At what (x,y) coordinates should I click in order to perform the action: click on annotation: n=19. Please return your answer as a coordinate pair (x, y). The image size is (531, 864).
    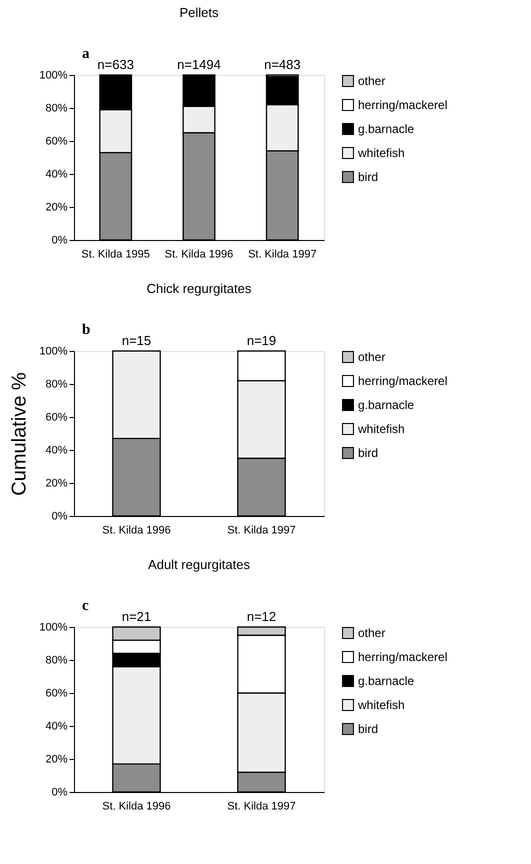
    Looking at the image, I should click on (261, 340).